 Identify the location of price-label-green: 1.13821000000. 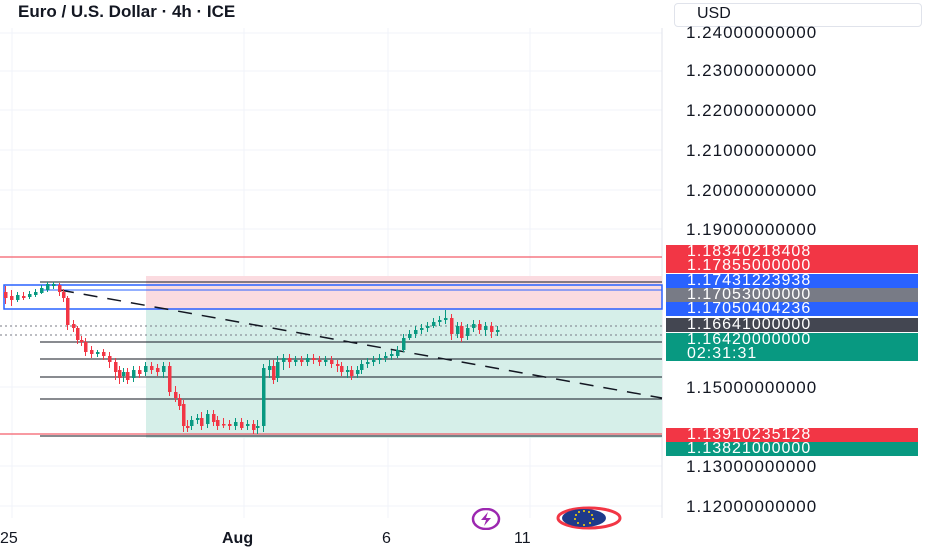
(792, 448).